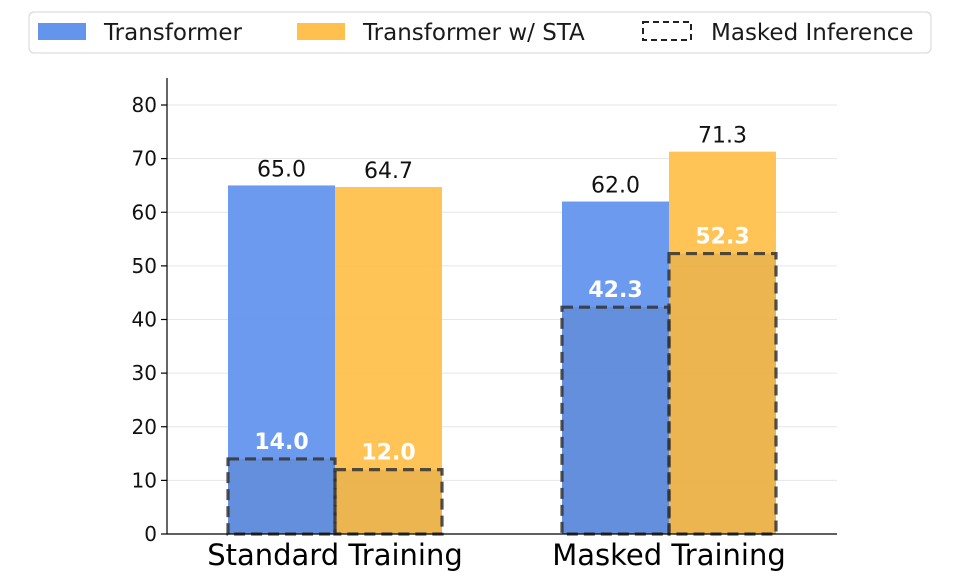  Describe the element at coordinates (150, 534) in the screenshot. I see `y-tick-label: 0` at that location.